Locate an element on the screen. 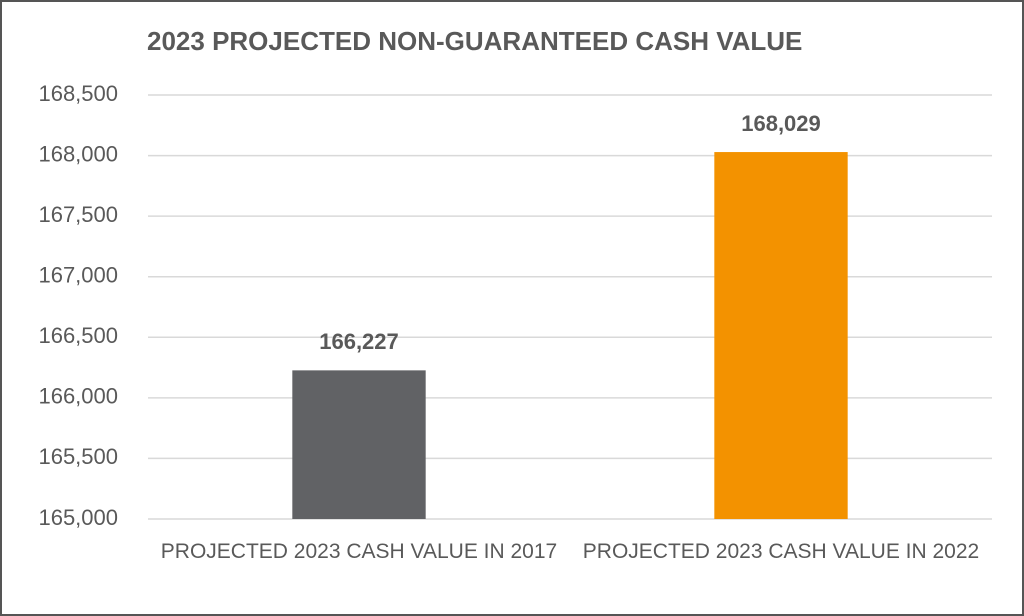 This screenshot has height=616, width=1024. y-tick-label: 165,000 is located at coordinates (78, 517).